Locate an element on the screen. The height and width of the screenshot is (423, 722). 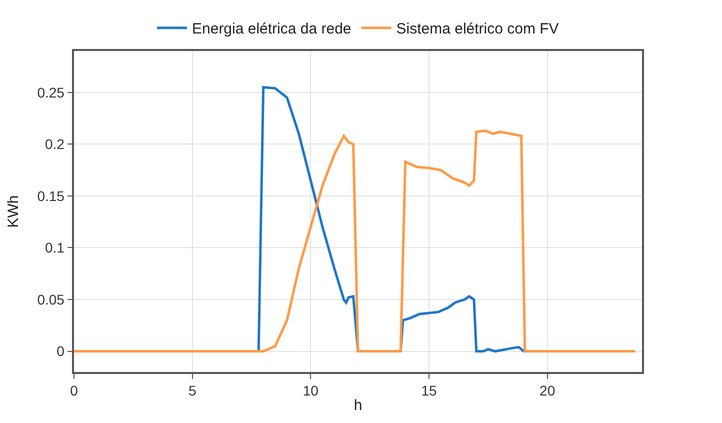
legend-label: Energia elétrica da rede is located at coordinates (272, 29).